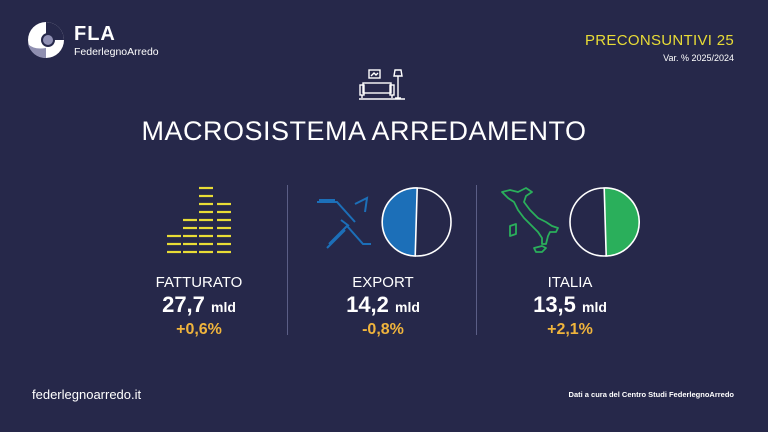 This screenshot has height=432, width=768. I want to click on italy-map-icon, so click(530, 220).